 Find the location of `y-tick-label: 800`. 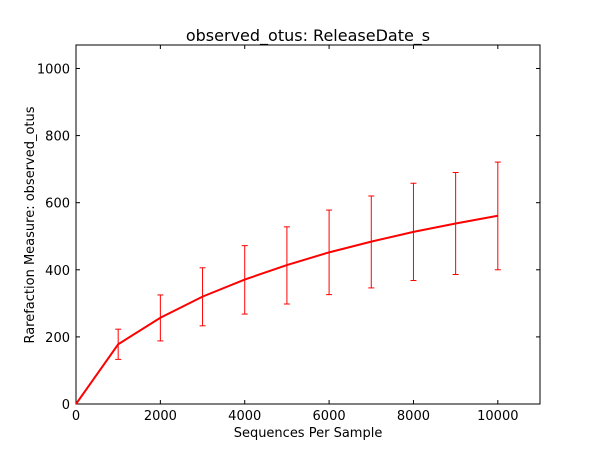

y-tick-label: 800 is located at coordinates (57, 137).